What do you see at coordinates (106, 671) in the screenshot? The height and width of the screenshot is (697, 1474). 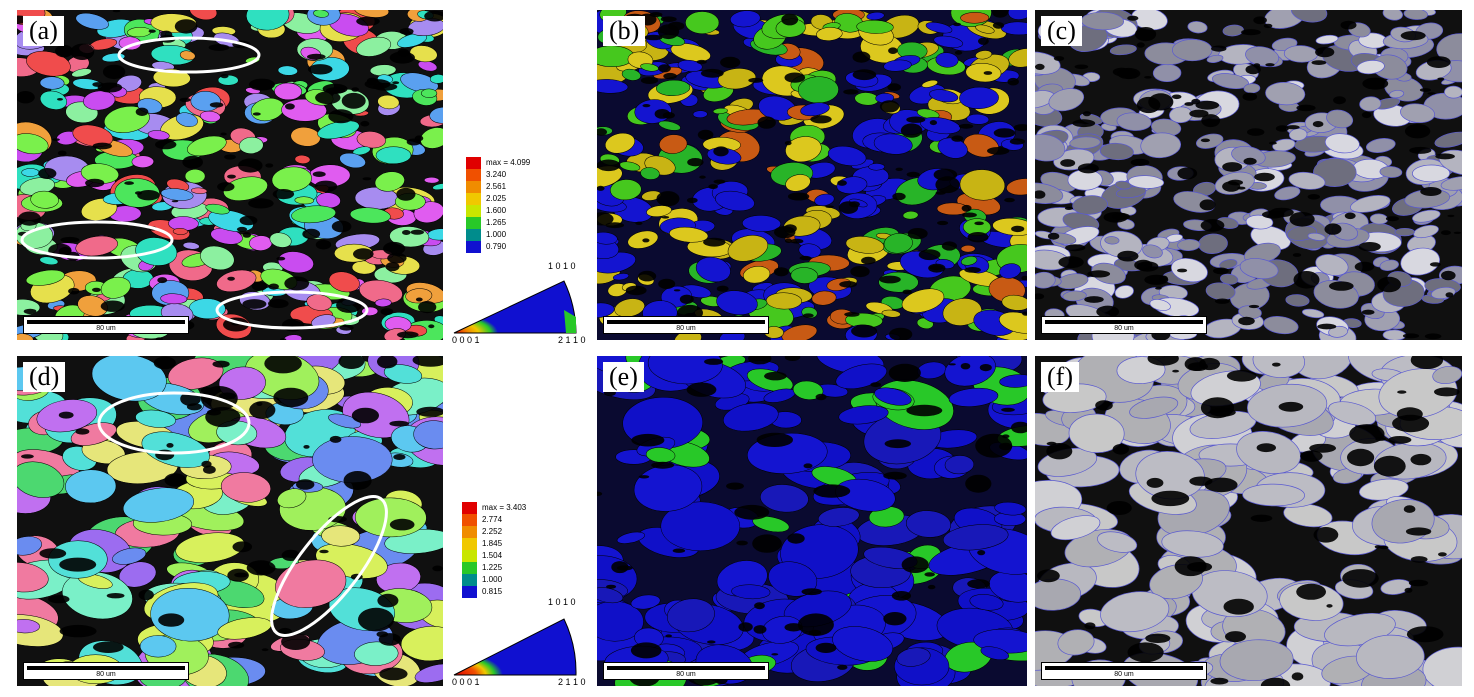 I see `panel-d-scale-bar: 80 um` at bounding box center [106, 671].